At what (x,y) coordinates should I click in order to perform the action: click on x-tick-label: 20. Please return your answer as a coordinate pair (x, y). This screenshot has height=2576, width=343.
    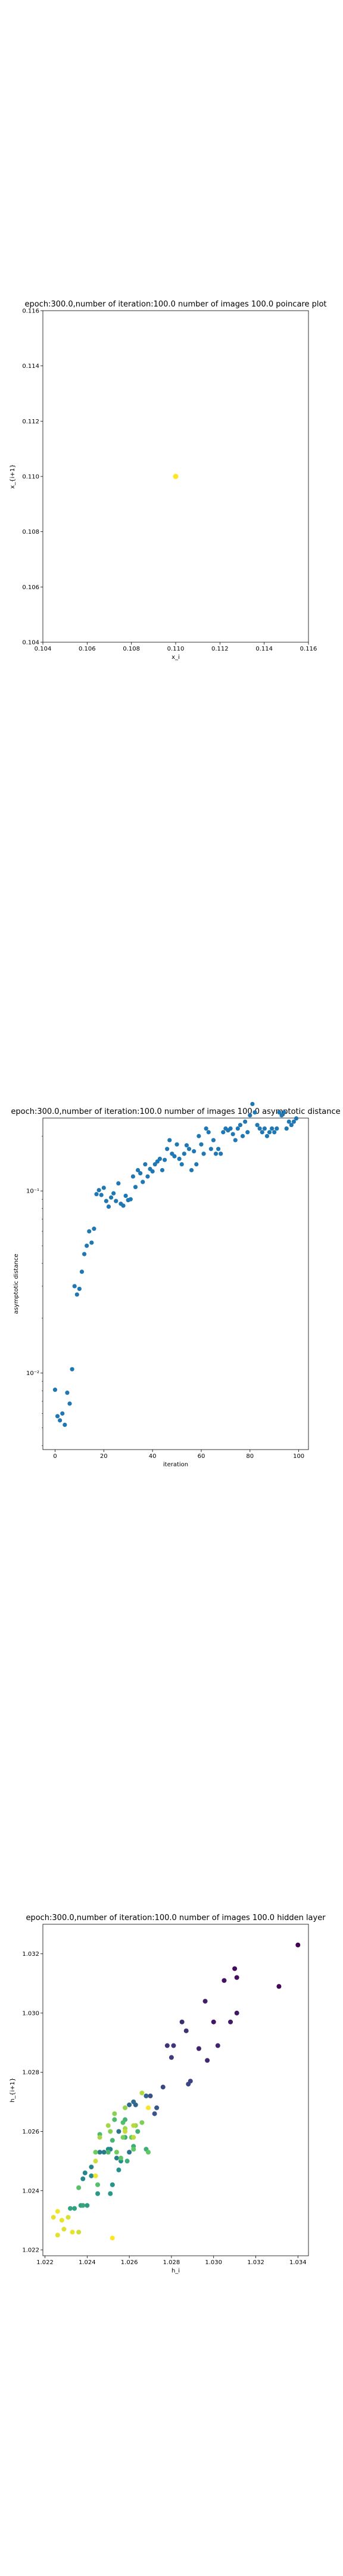
    Looking at the image, I should click on (104, 1456).